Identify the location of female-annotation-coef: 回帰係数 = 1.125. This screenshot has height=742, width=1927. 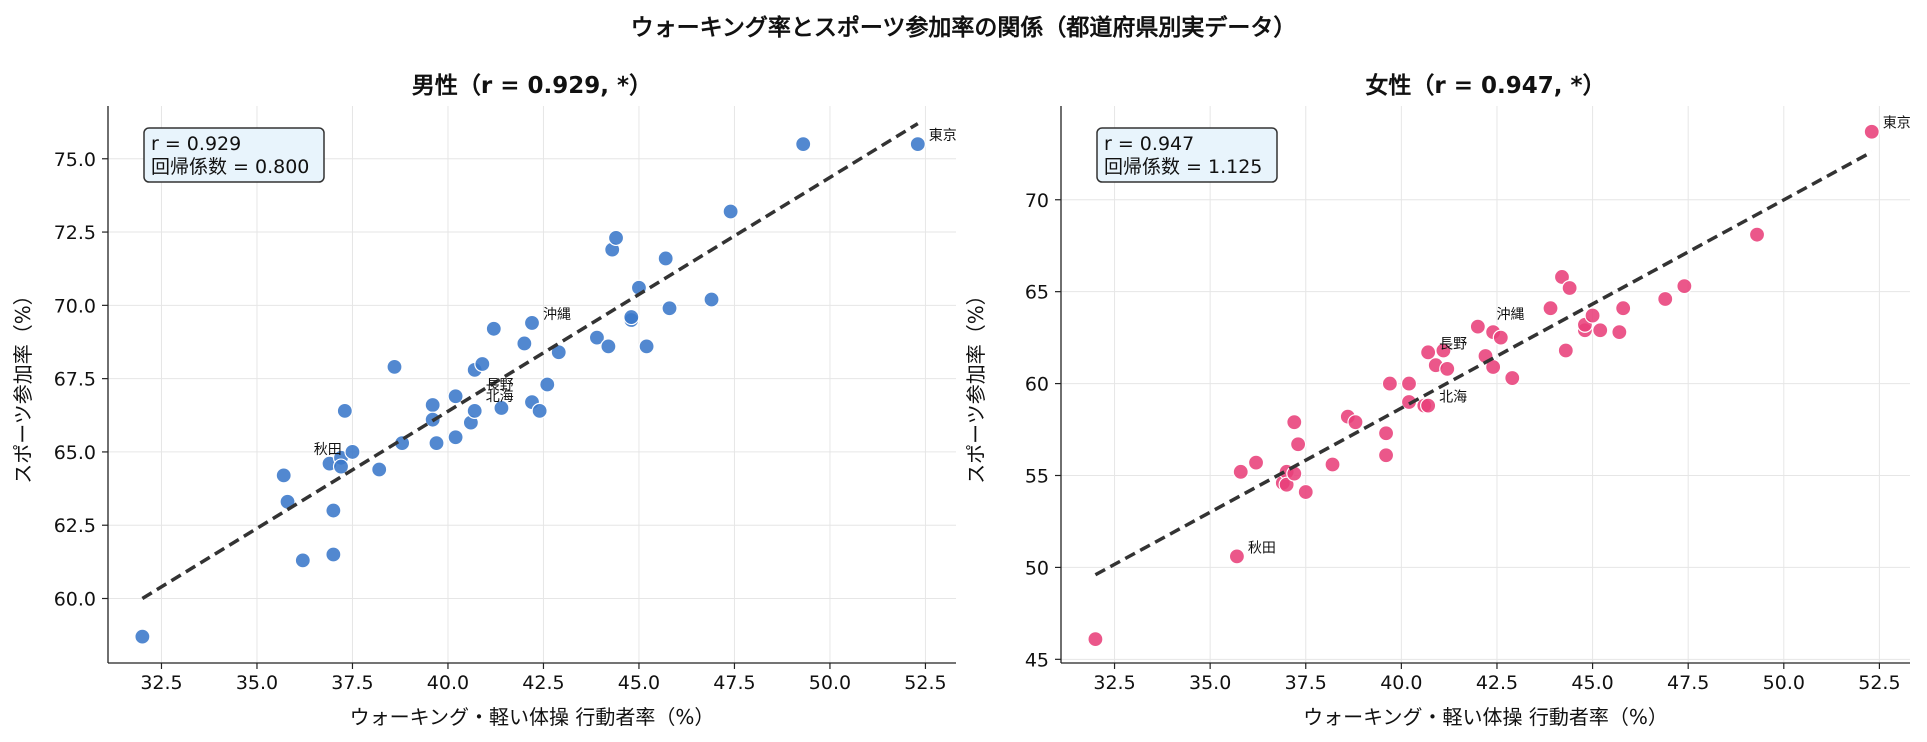
(1183, 167).